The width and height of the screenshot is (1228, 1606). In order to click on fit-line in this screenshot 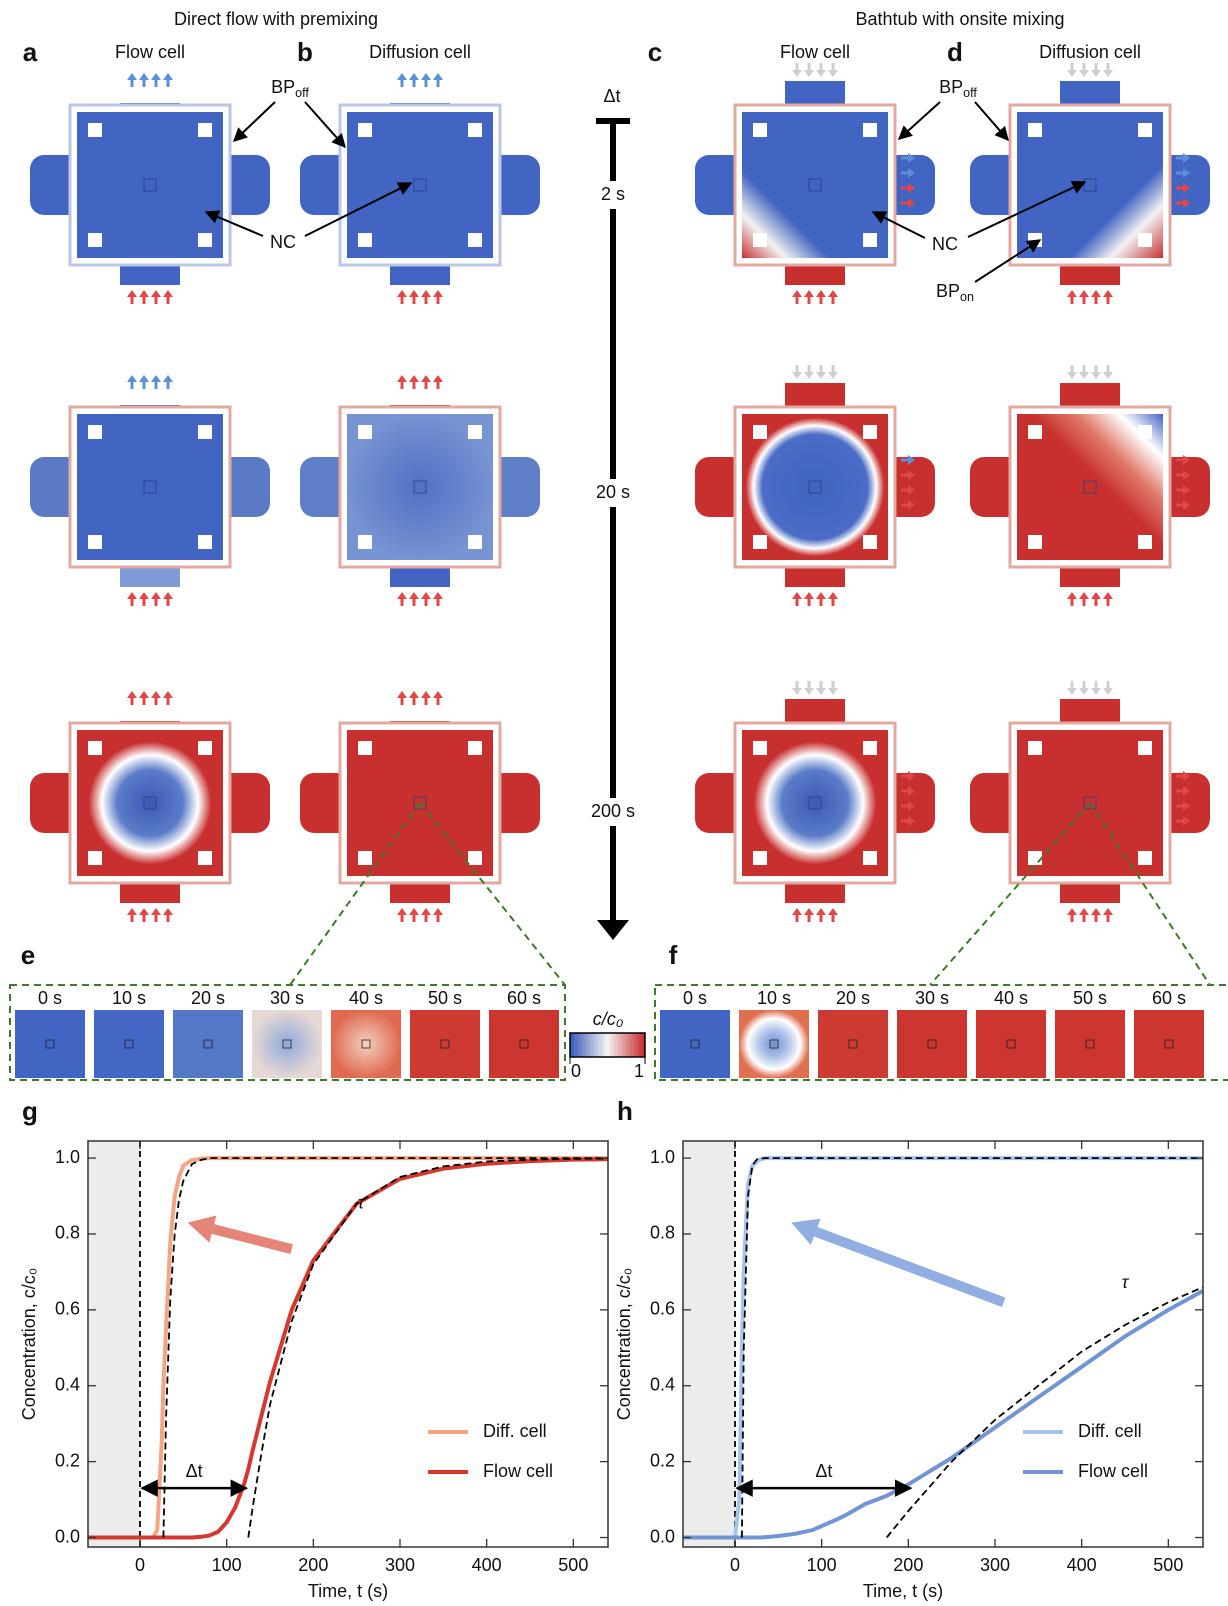, I will do `click(385, 1347)`.